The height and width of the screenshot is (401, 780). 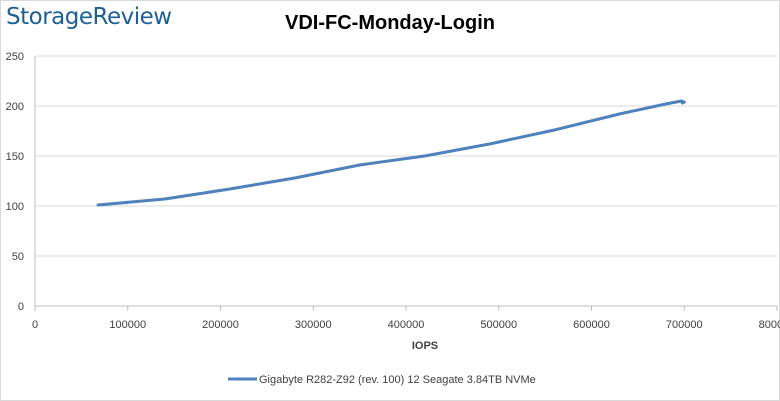 I want to click on x-tick-label: 400000, so click(x=406, y=325).